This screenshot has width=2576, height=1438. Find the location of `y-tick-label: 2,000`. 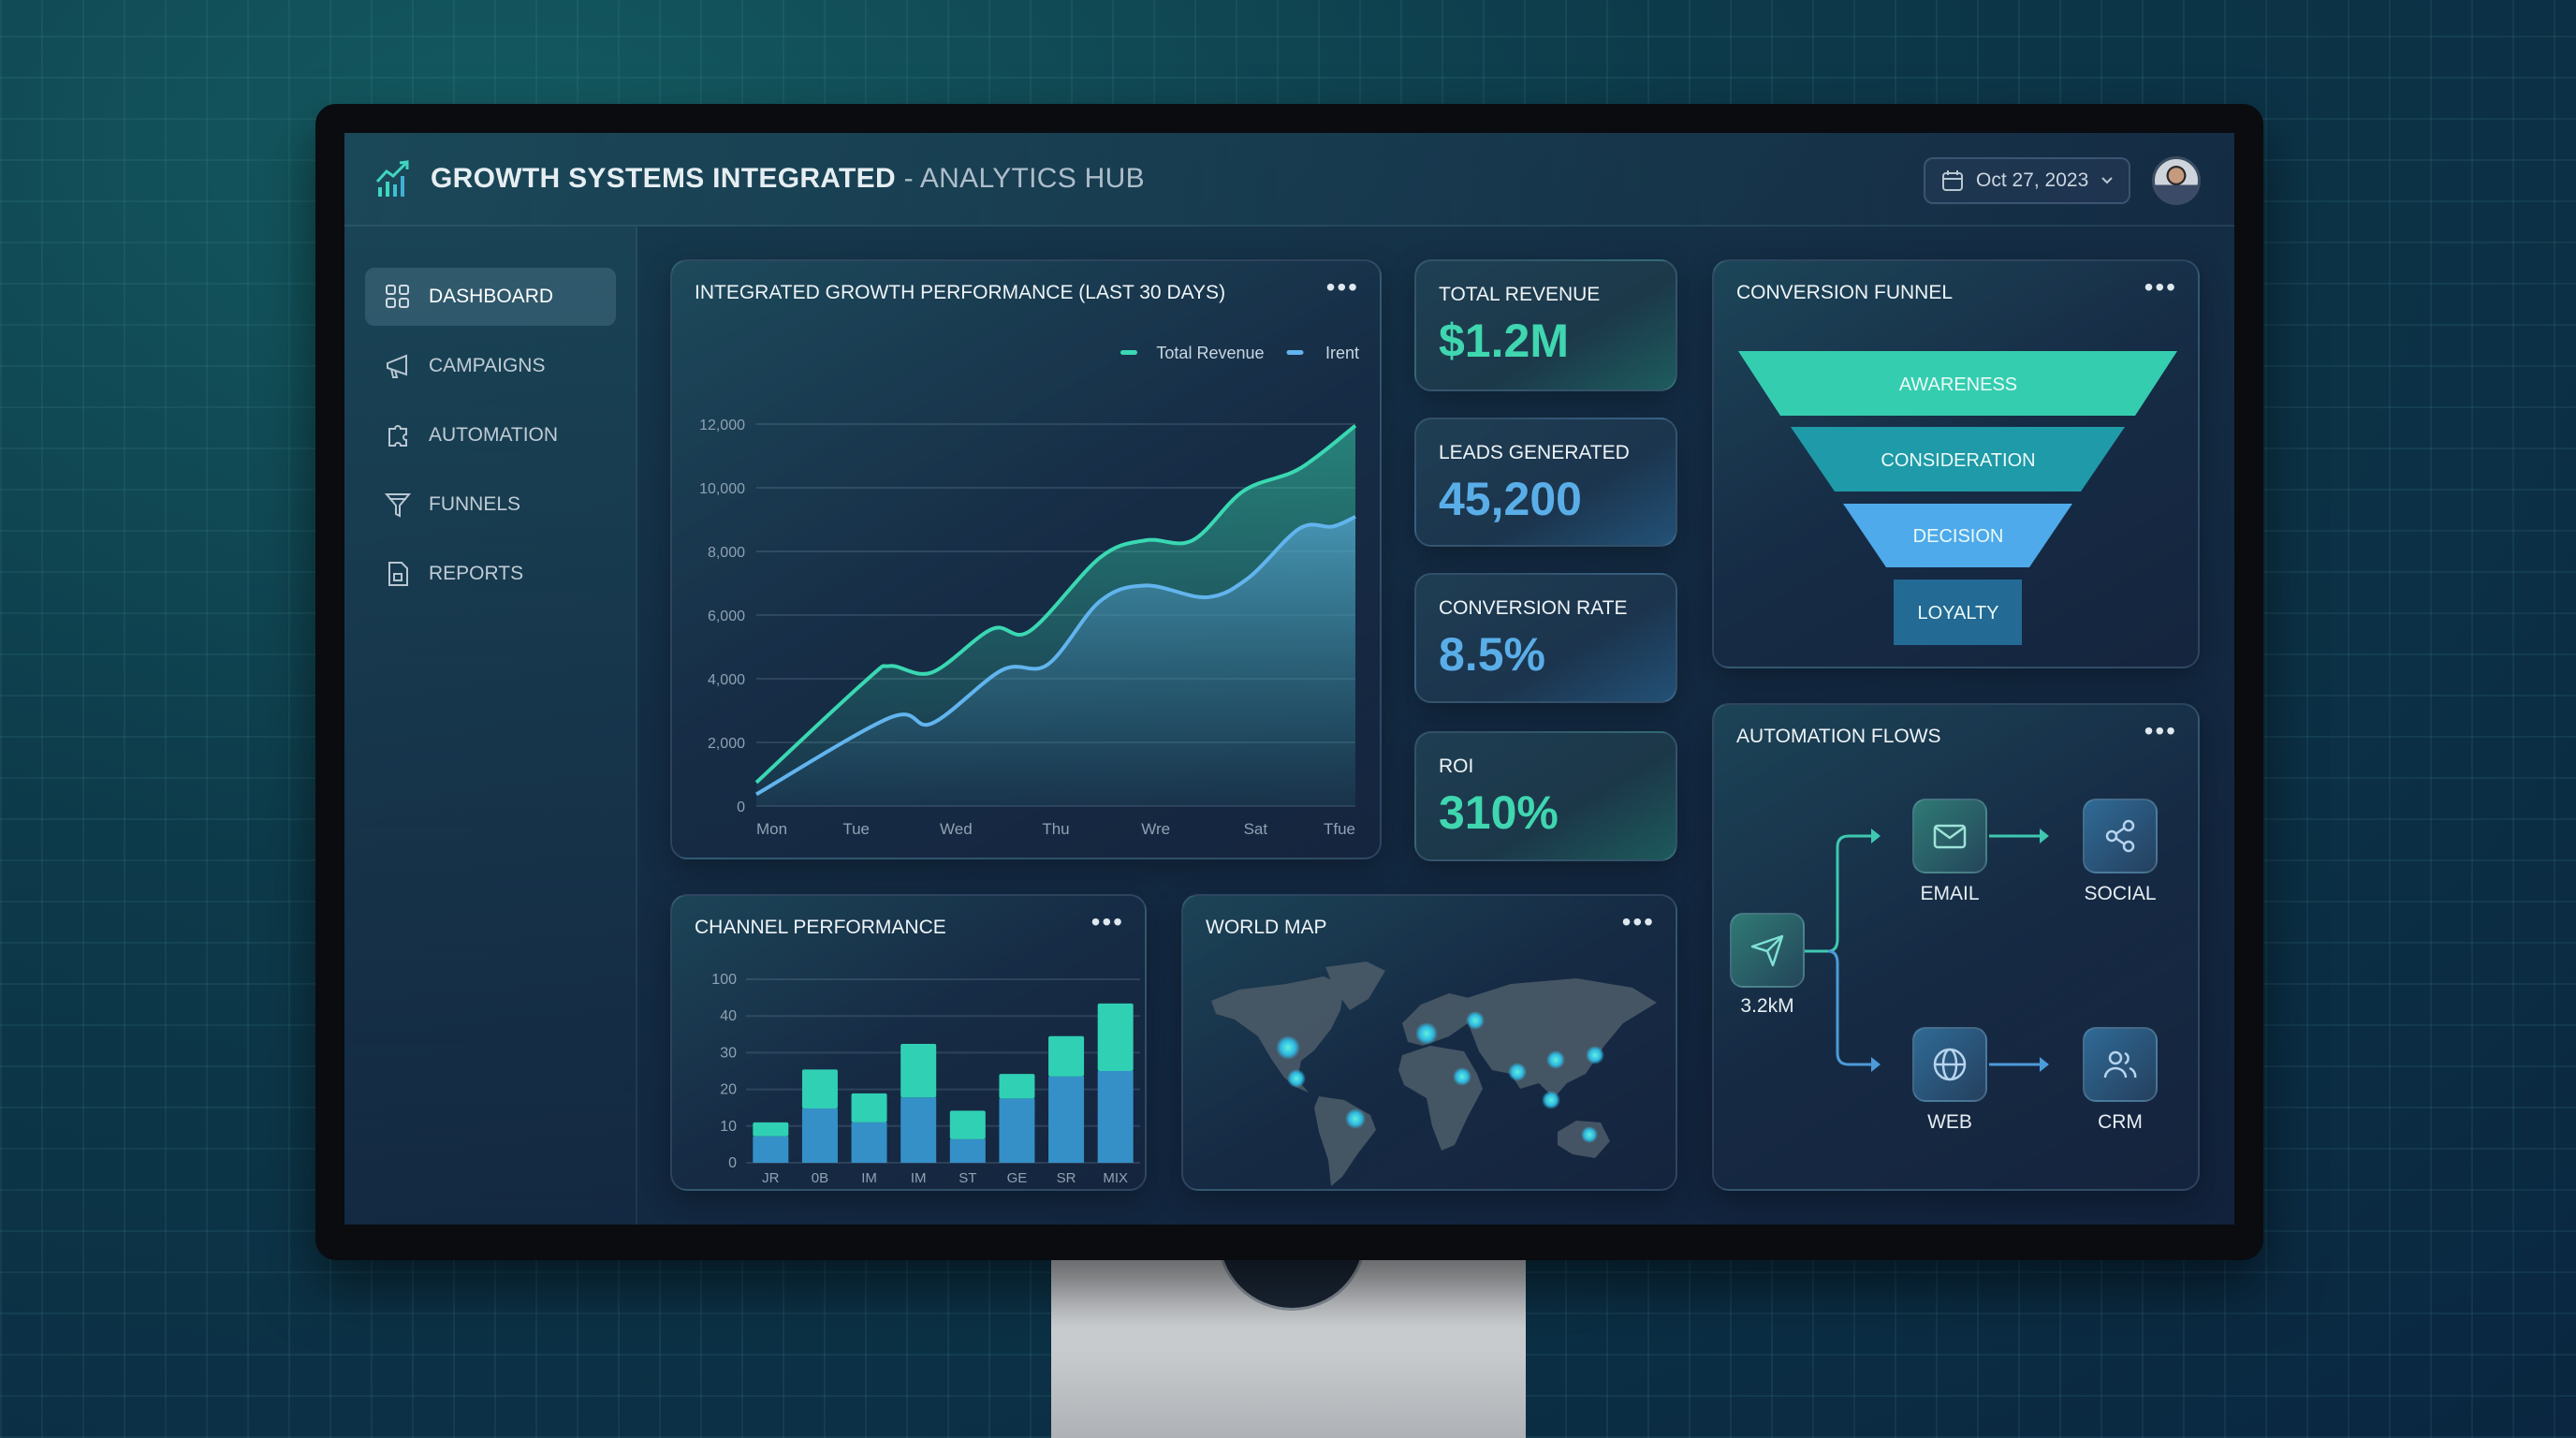

y-tick-label: 2,000 is located at coordinates (726, 744).